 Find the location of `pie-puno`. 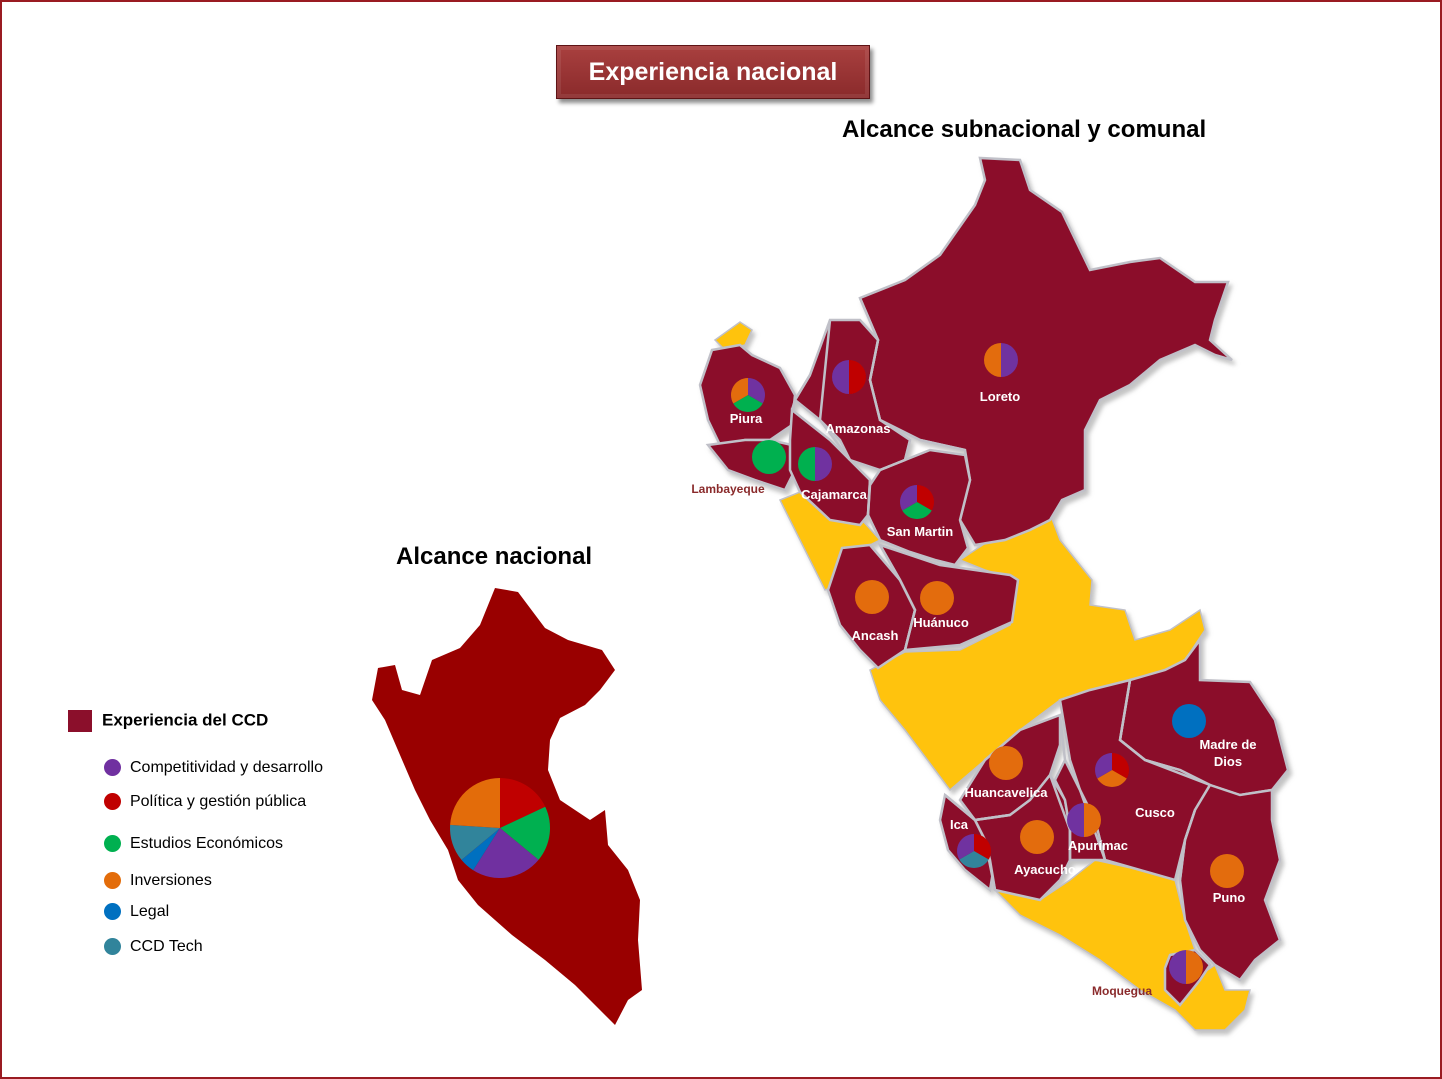

pie-puno is located at coordinates (1227, 871).